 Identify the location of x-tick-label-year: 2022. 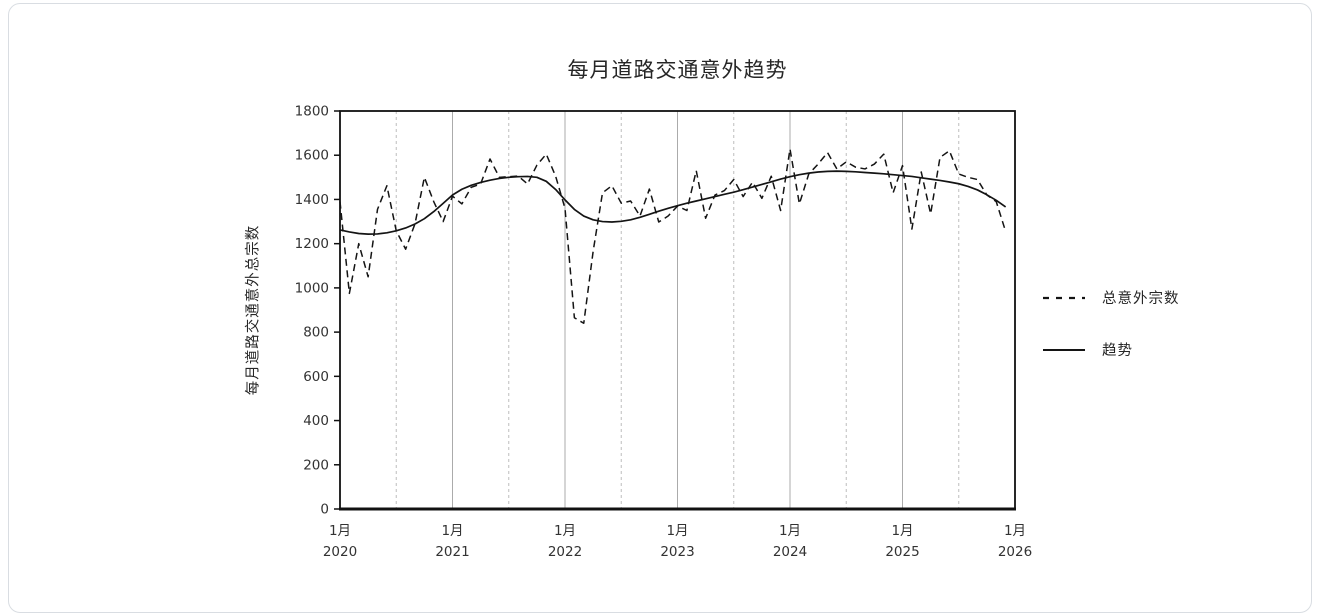
(565, 552).